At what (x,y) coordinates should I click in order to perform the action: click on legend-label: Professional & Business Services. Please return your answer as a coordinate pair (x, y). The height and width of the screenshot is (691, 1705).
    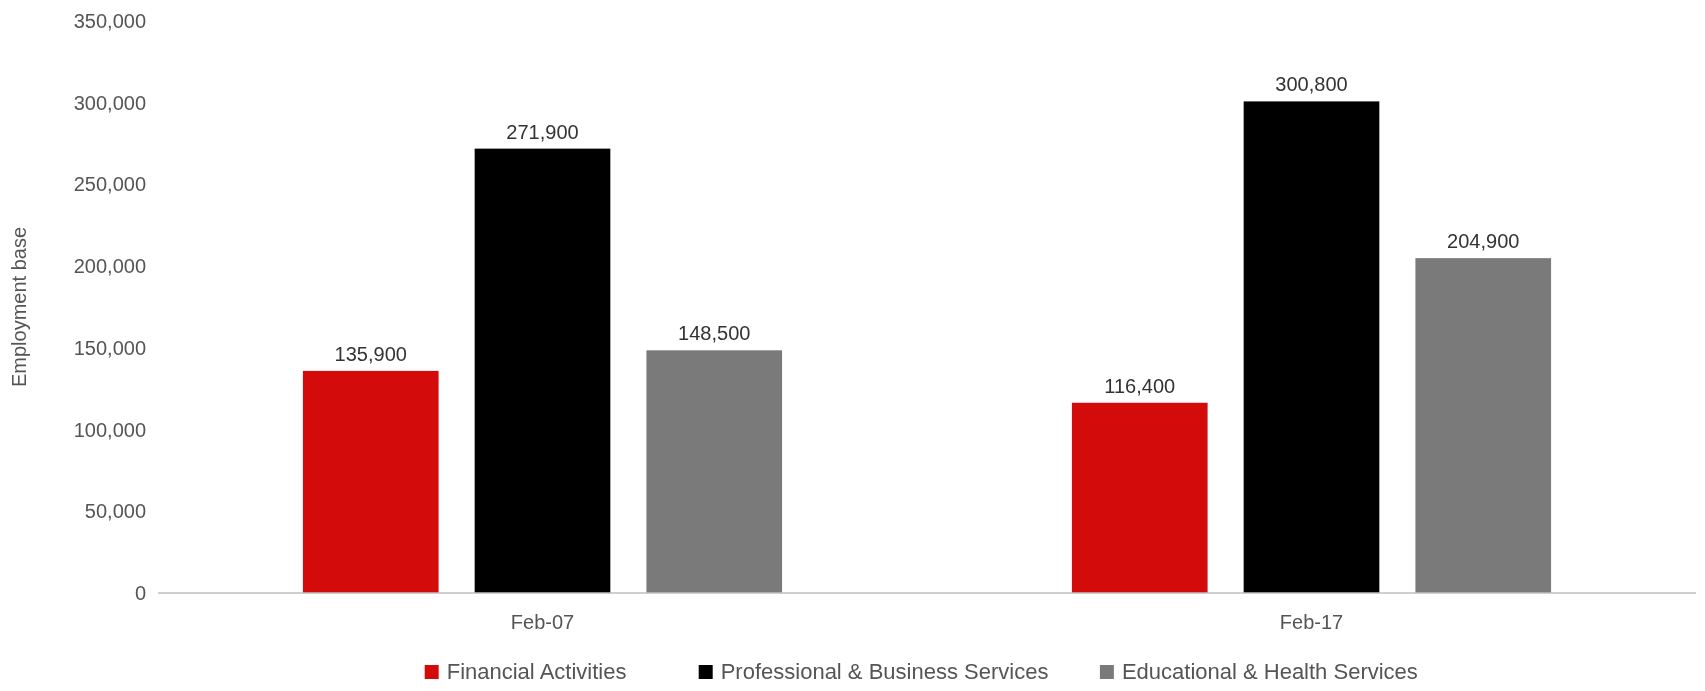
    Looking at the image, I should click on (884, 671).